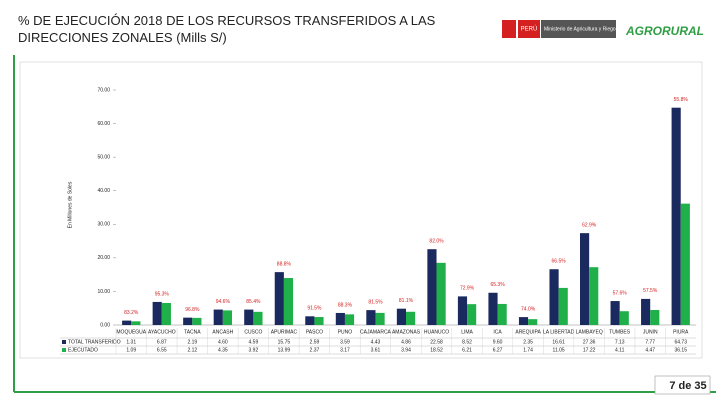 This screenshot has width=720, height=405. Describe the element at coordinates (589, 332) in the screenshot. I see `x-tick-label: LAMBAYEQ` at that location.